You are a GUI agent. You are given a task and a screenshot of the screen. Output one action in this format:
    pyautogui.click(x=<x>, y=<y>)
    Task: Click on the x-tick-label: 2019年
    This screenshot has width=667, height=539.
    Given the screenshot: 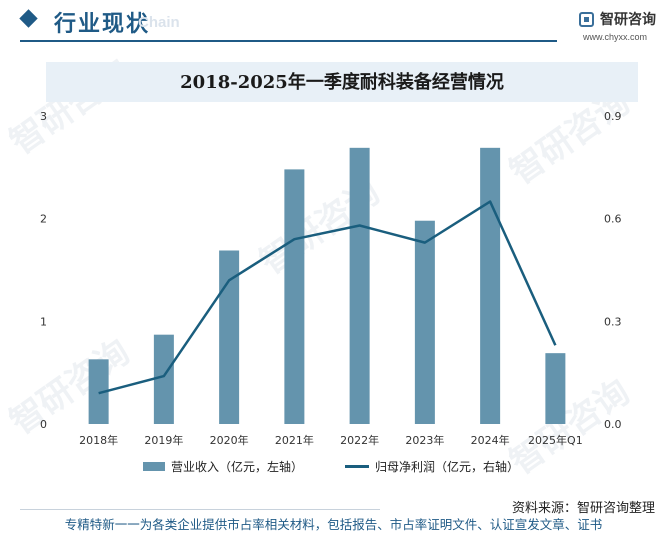 What is the action you would take?
    pyautogui.click(x=163, y=440)
    